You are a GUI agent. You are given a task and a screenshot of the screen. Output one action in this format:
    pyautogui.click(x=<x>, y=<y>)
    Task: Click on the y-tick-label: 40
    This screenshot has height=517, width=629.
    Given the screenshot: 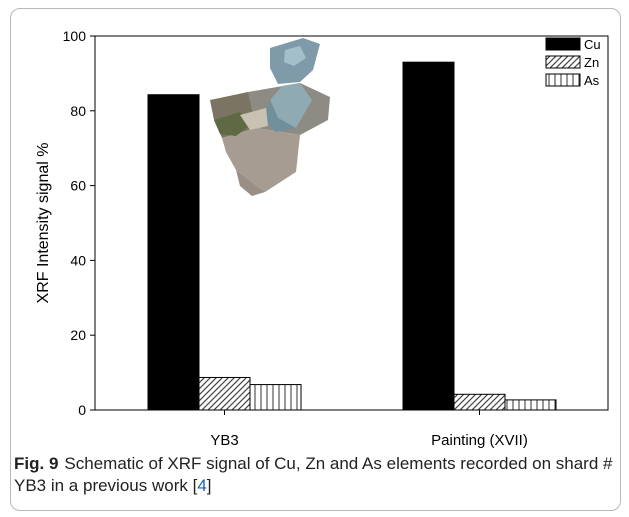 What is the action you would take?
    pyautogui.click(x=78, y=260)
    